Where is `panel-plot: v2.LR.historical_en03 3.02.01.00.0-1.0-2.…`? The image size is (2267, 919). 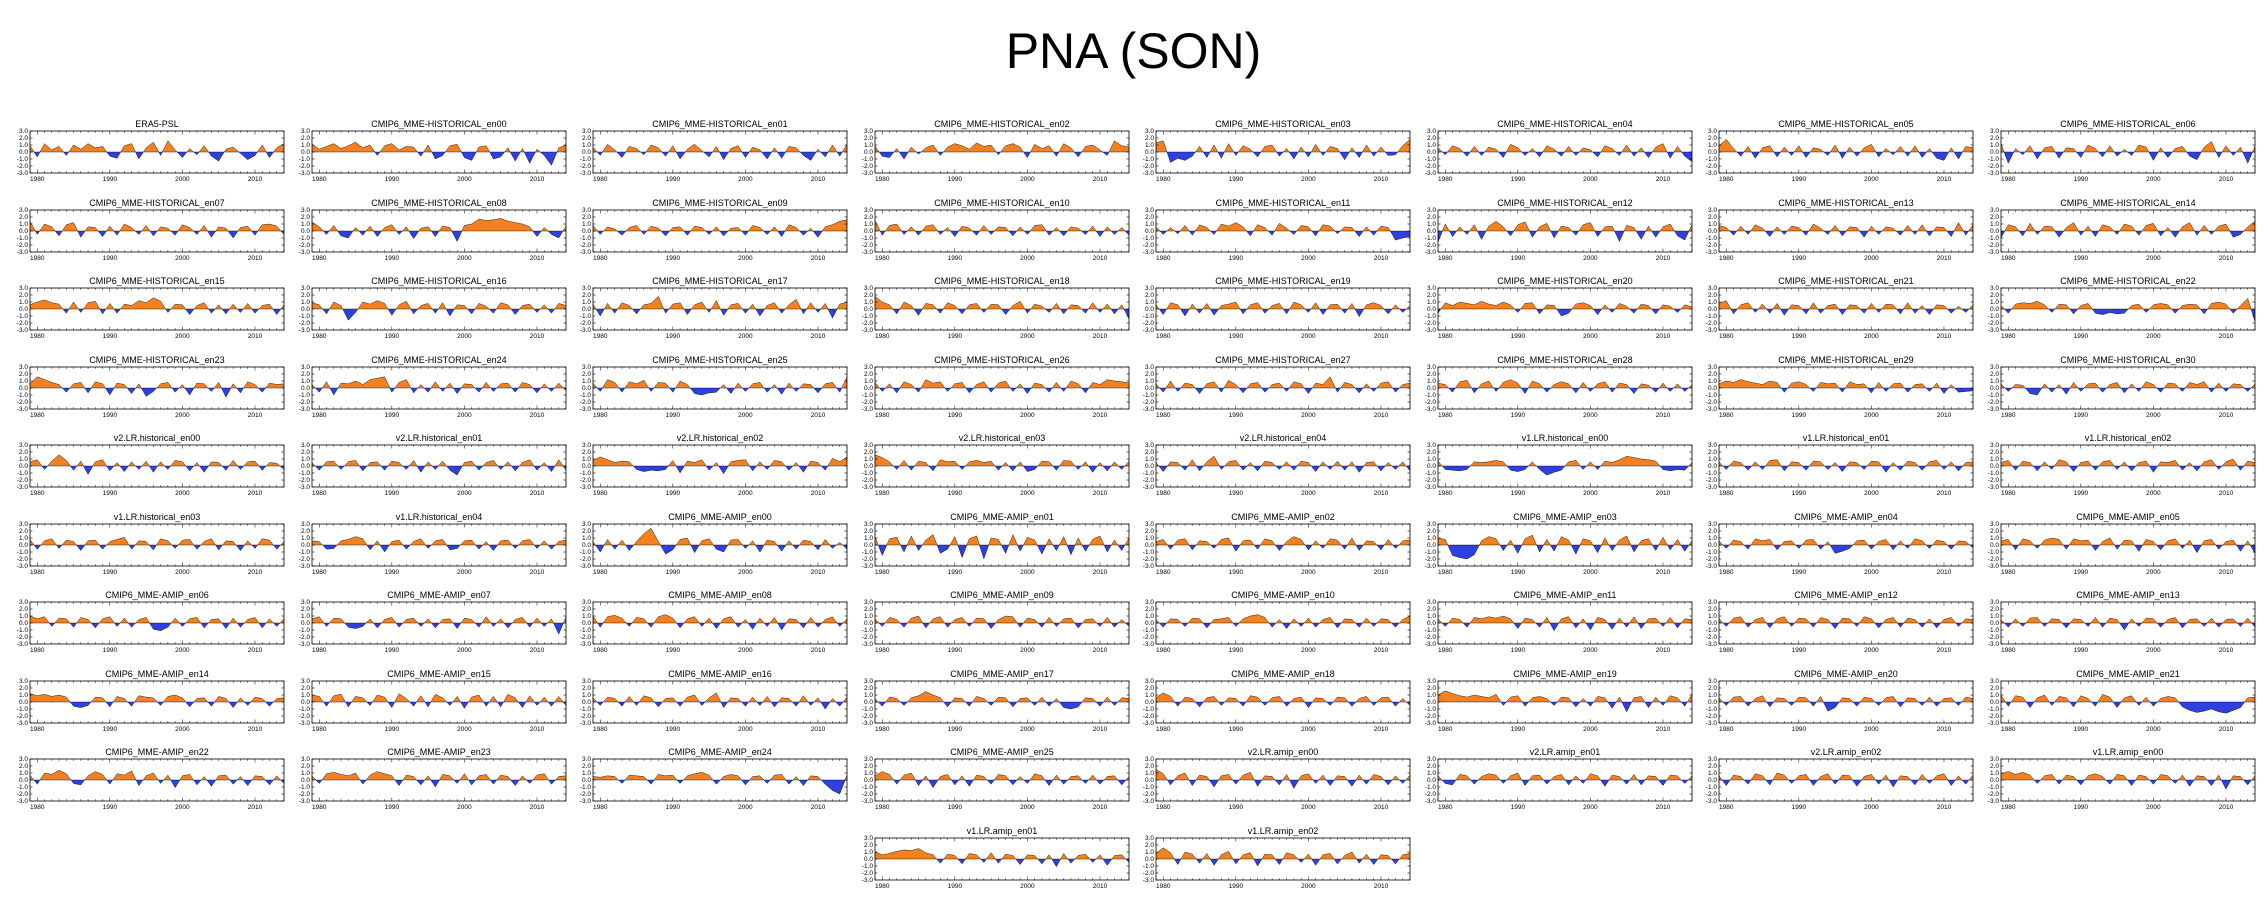 panel-plot: v2.LR.historical_en03 3.02.01.00.0-1.0-2.… is located at coordinates (995, 465).